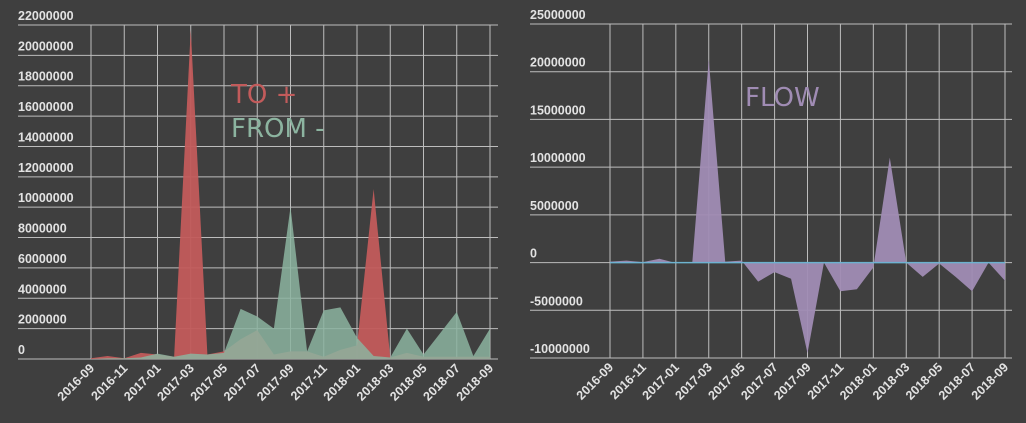 This screenshot has height=423, width=1026. What do you see at coordinates (560, 349) in the screenshot?
I see `y-tick-label: -10000000` at bounding box center [560, 349].